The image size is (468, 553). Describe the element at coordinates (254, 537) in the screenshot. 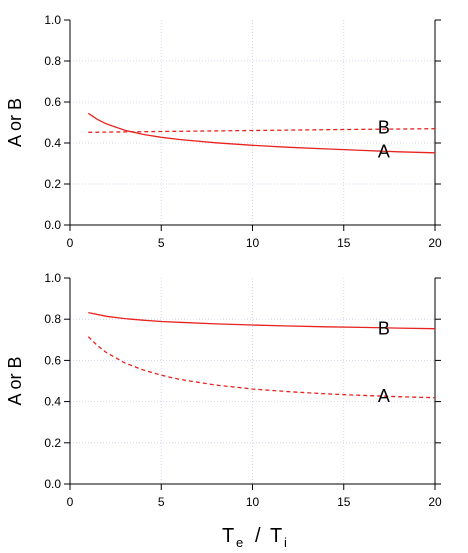

I see `x-axis-label: T e / T i` at that location.